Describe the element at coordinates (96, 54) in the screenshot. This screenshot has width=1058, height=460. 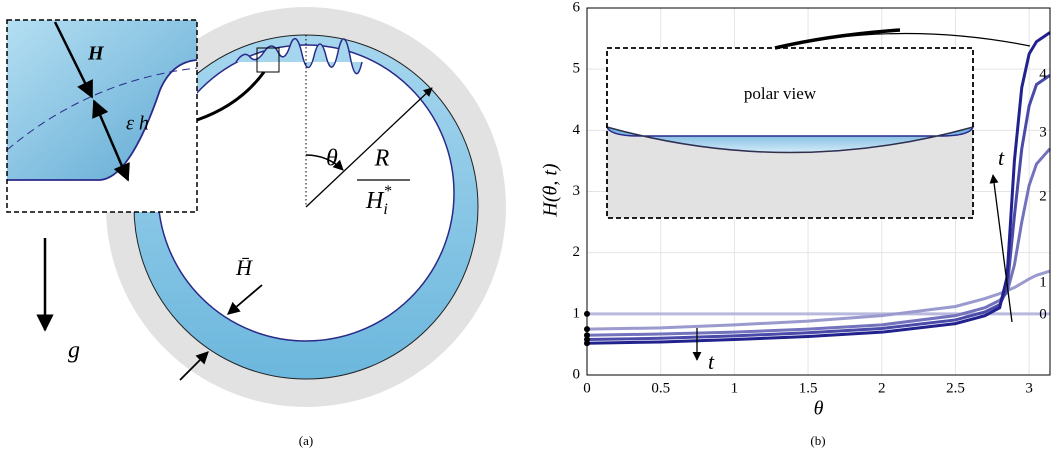
I see `label-h: H` at that location.